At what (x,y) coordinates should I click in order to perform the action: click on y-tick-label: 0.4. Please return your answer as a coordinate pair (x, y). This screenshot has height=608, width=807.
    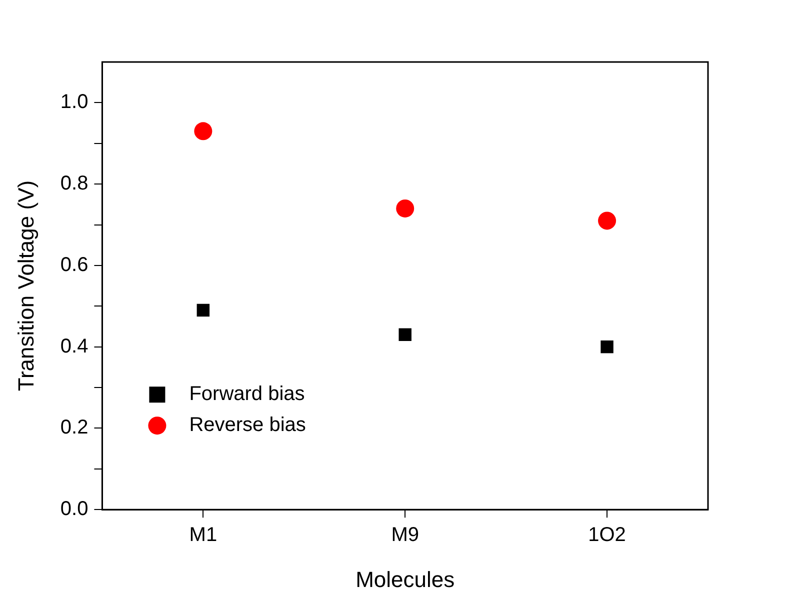
    Looking at the image, I should click on (74, 346).